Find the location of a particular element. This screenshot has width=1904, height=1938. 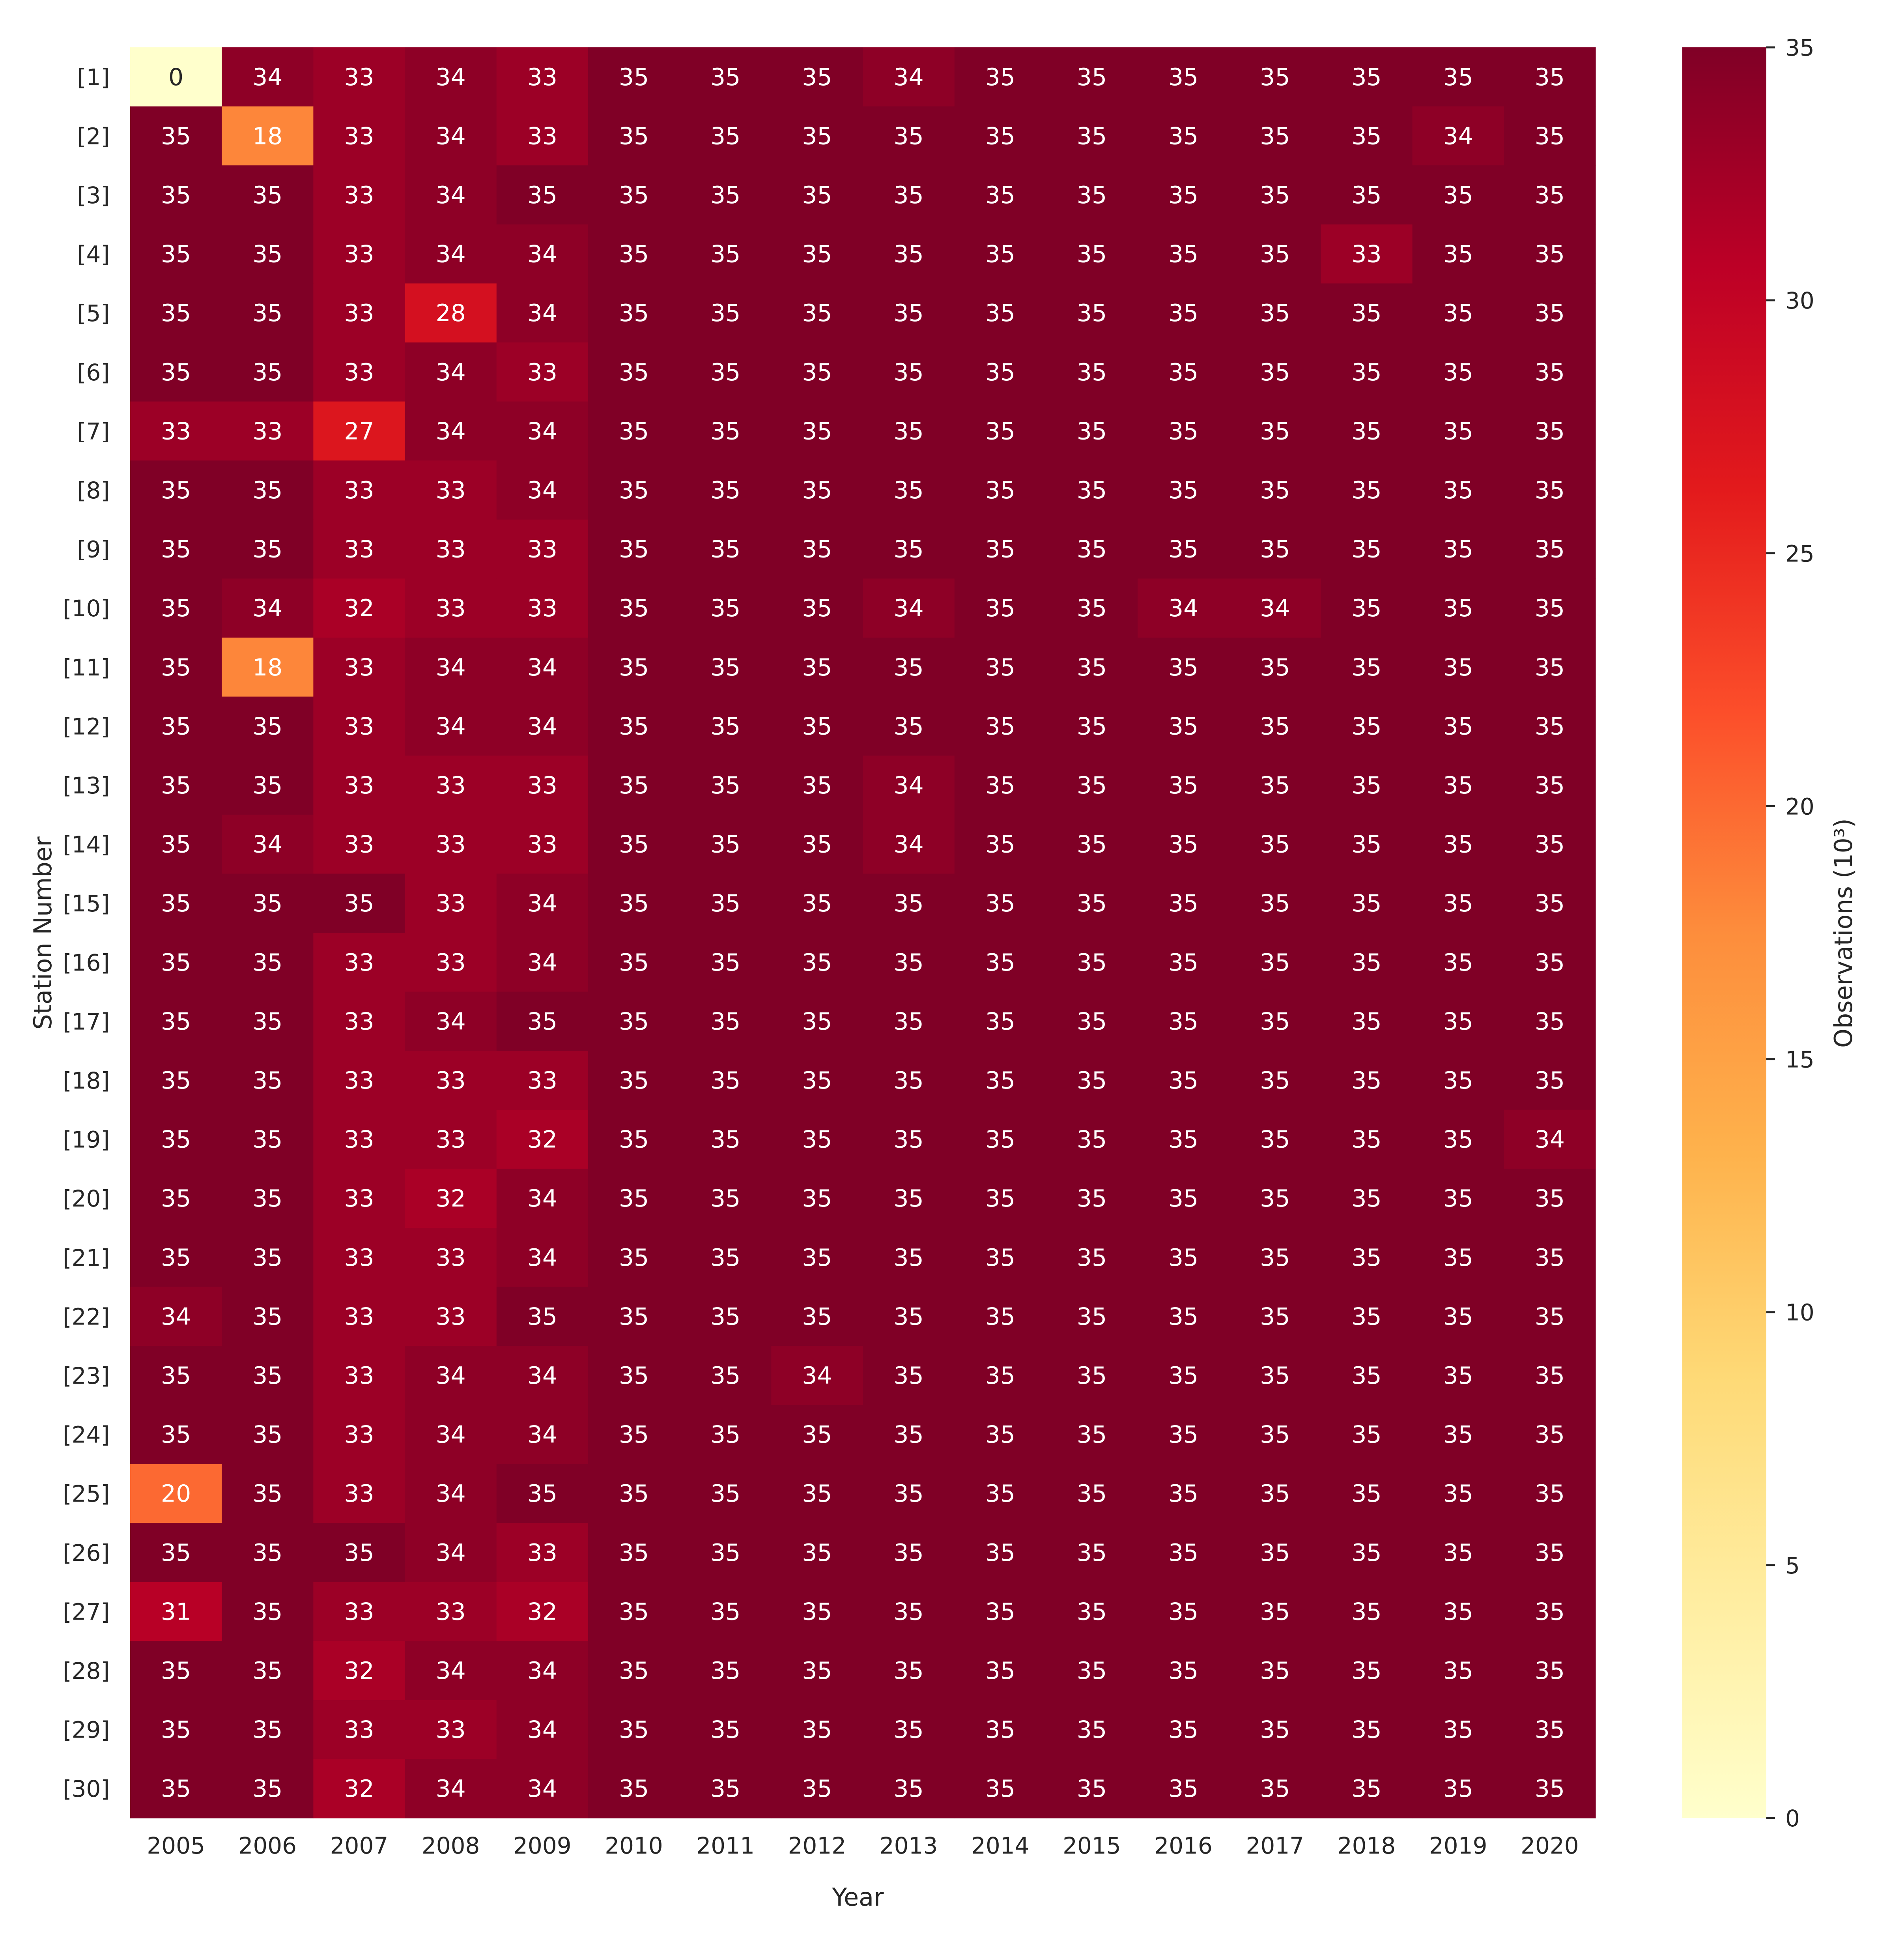

cell-value-label: 34 is located at coordinates (450, 195).